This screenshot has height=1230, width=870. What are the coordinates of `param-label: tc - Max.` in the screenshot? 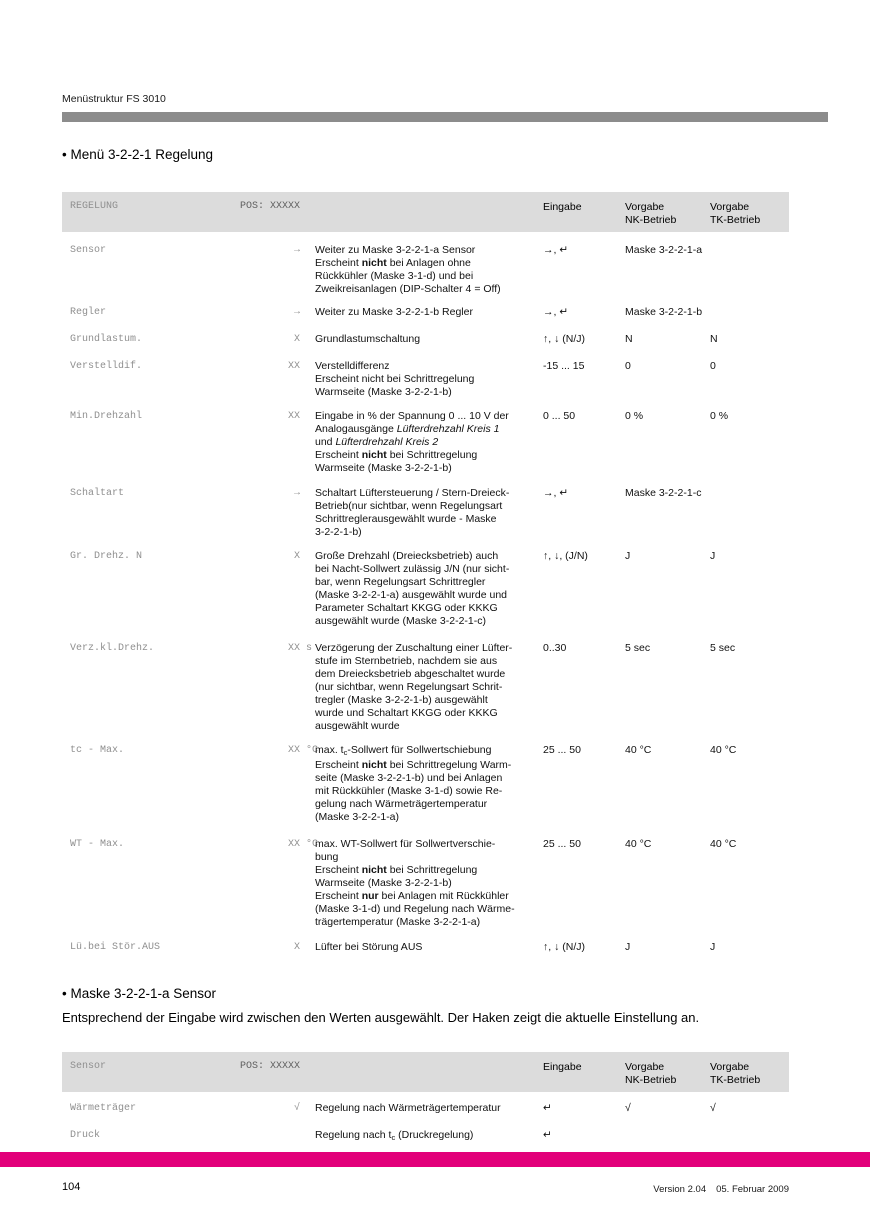 It's located at (97, 750).